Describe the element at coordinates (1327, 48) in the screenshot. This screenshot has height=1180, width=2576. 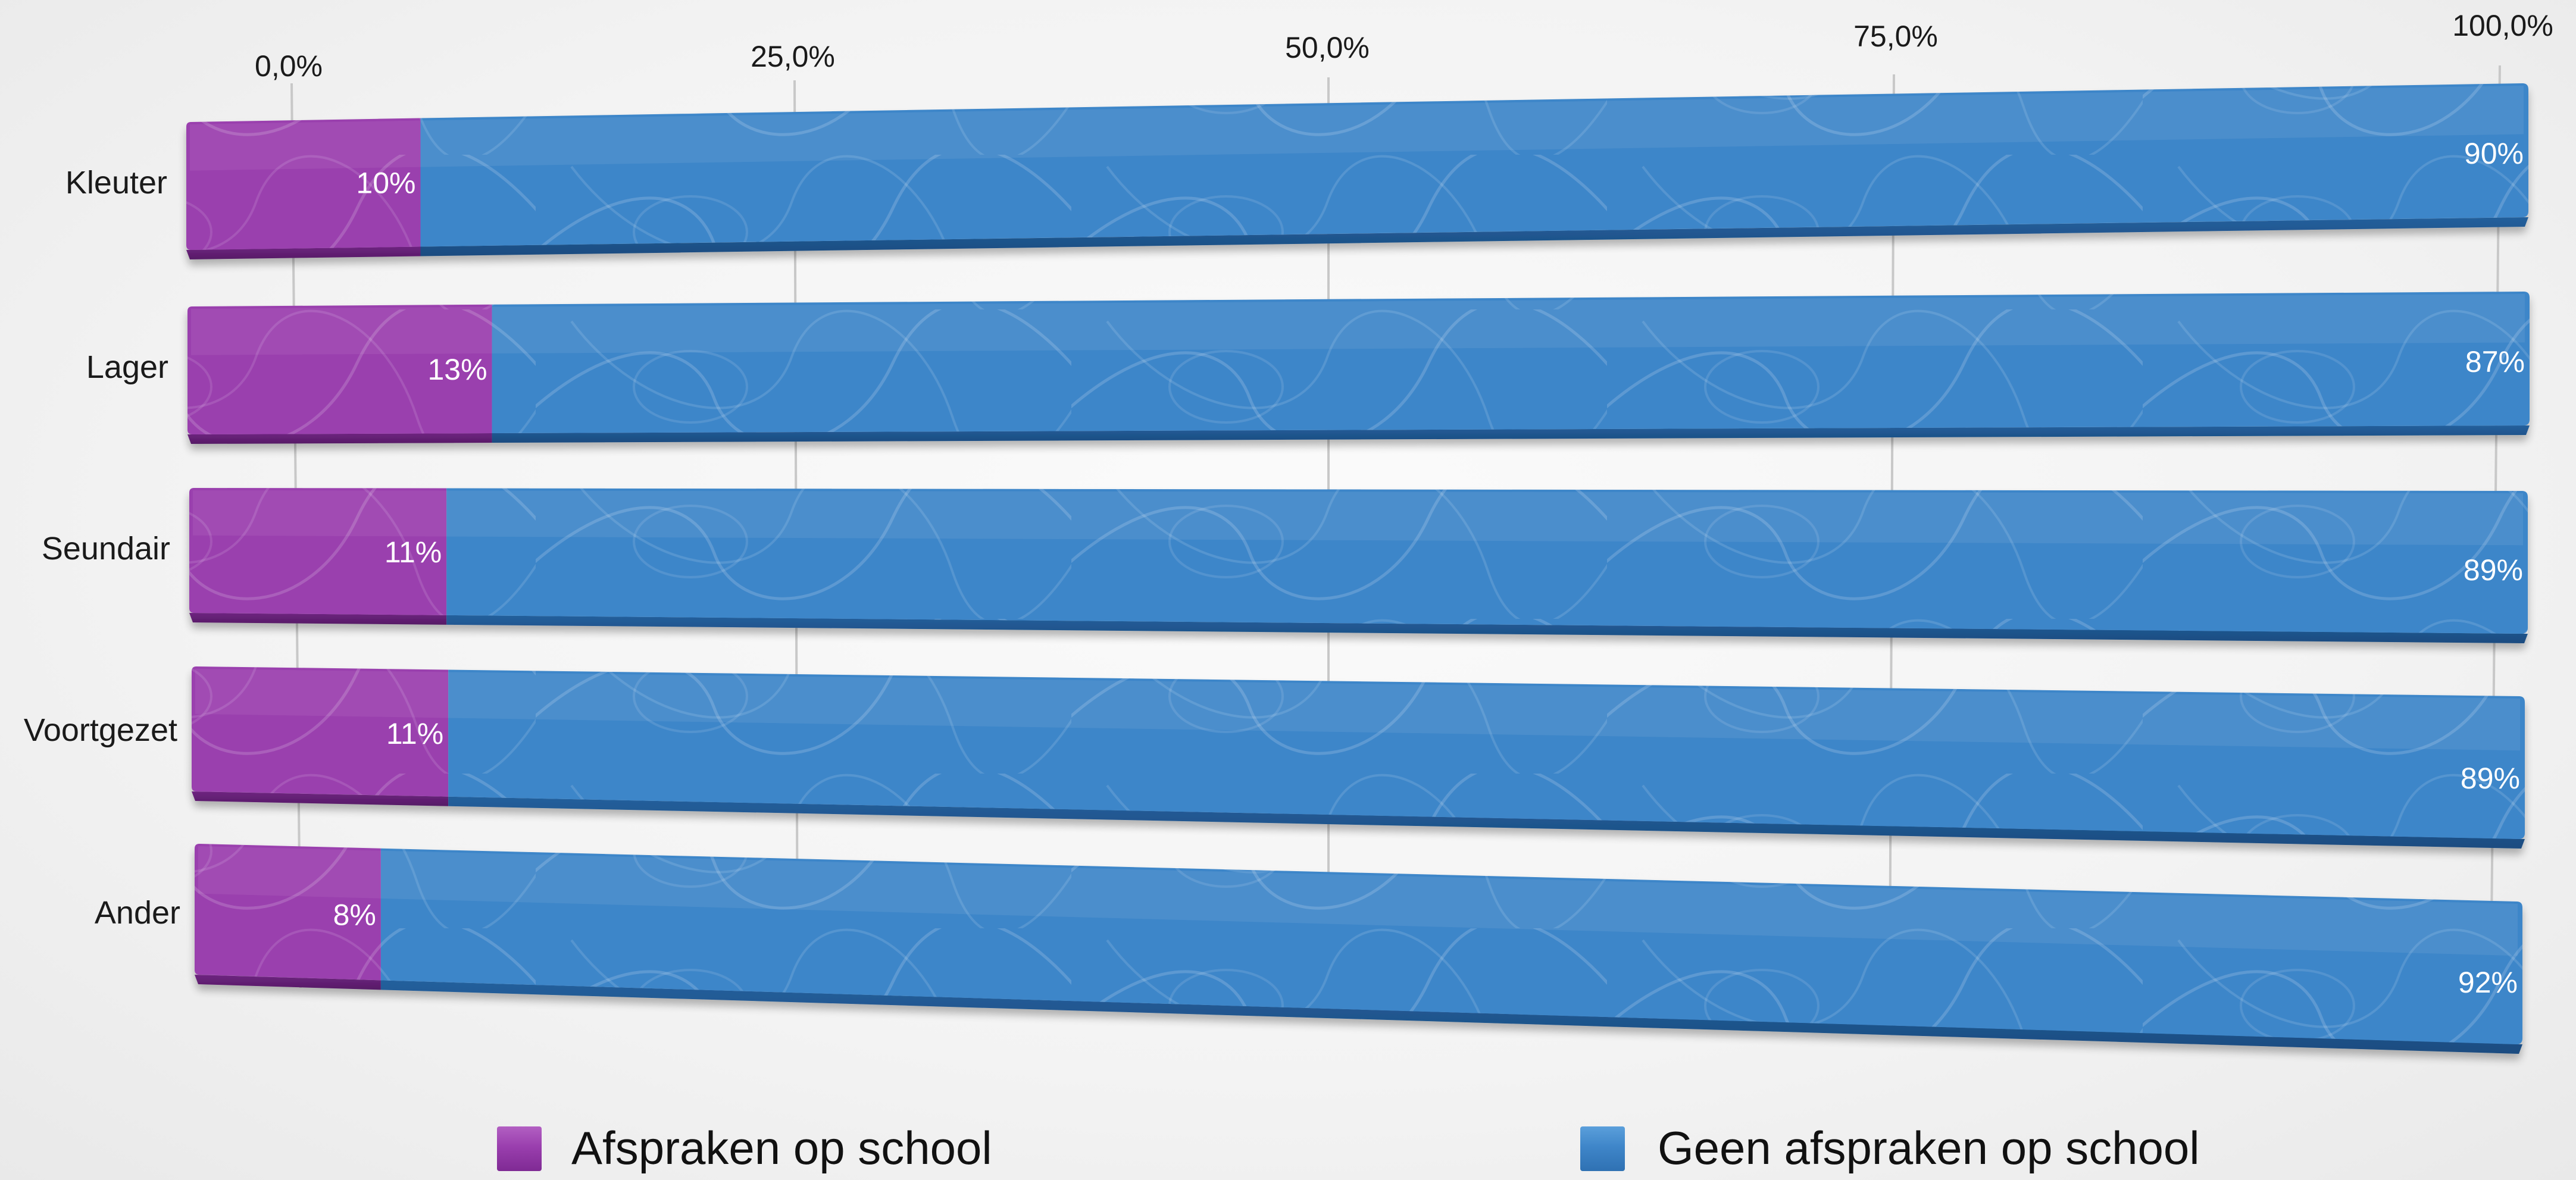
I see `x-tick-label: 50,0%` at that location.